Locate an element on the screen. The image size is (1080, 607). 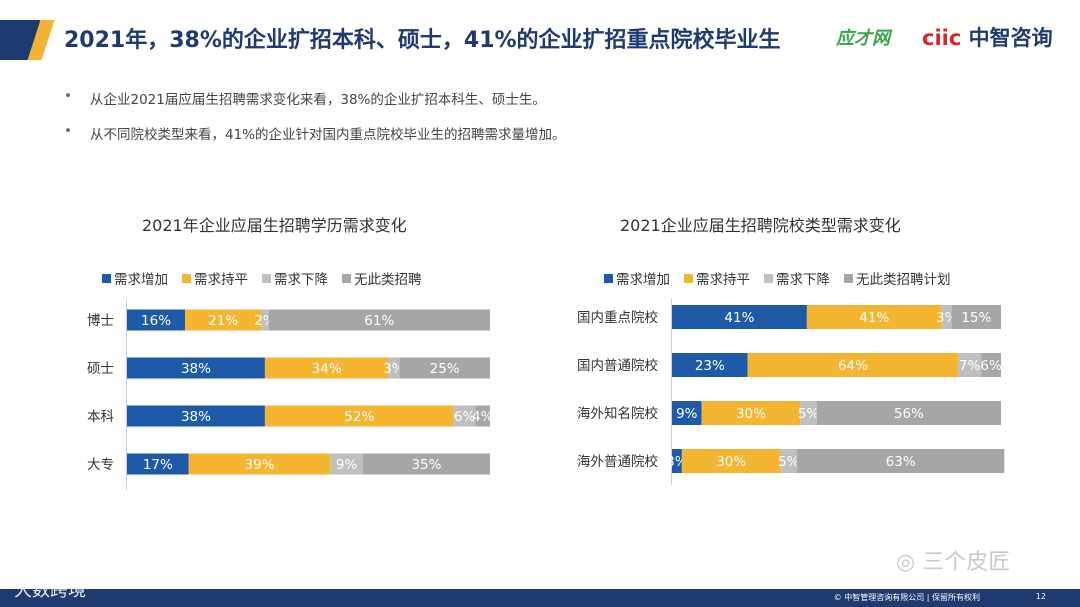
category-label: 本科 is located at coordinates (100, 417).